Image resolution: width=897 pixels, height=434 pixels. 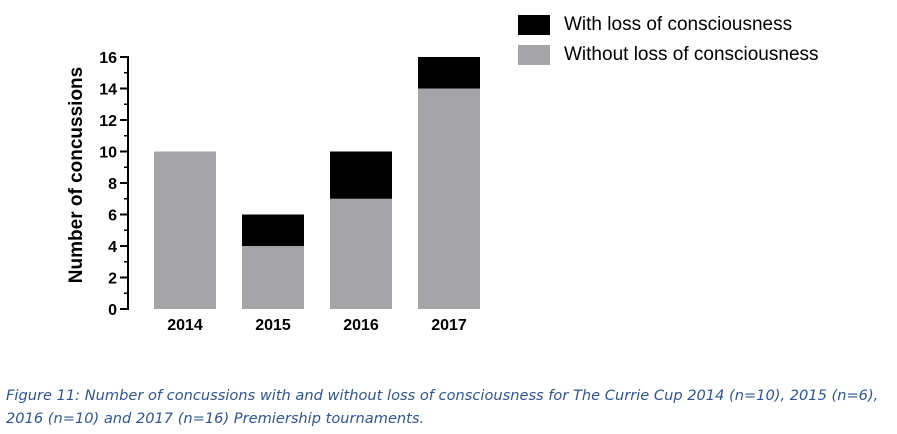 What do you see at coordinates (273, 230) in the screenshot?
I see `bar-2015-with-loc` at bounding box center [273, 230].